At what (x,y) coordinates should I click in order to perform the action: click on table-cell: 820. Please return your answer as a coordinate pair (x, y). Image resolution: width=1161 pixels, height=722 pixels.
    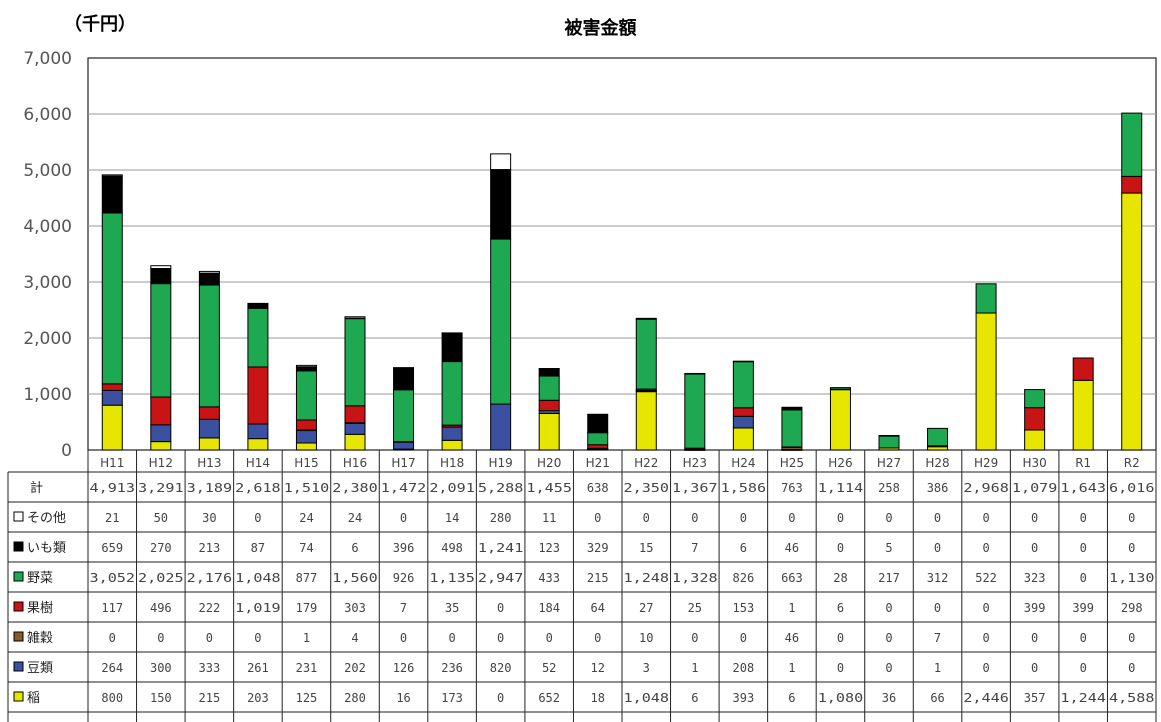
    Looking at the image, I should click on (501, 668).